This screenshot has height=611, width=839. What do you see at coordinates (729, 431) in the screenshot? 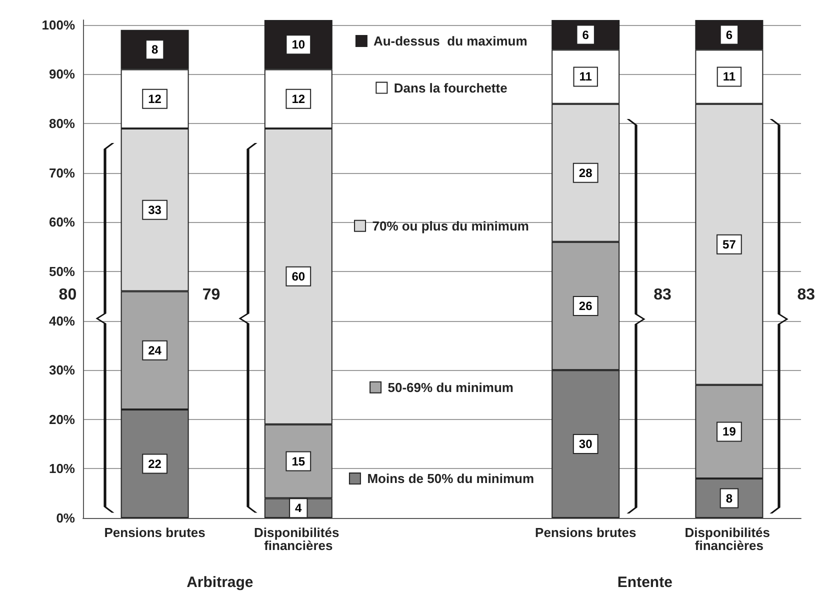
I see `data-label: 19` at bounding box center [729, 431].